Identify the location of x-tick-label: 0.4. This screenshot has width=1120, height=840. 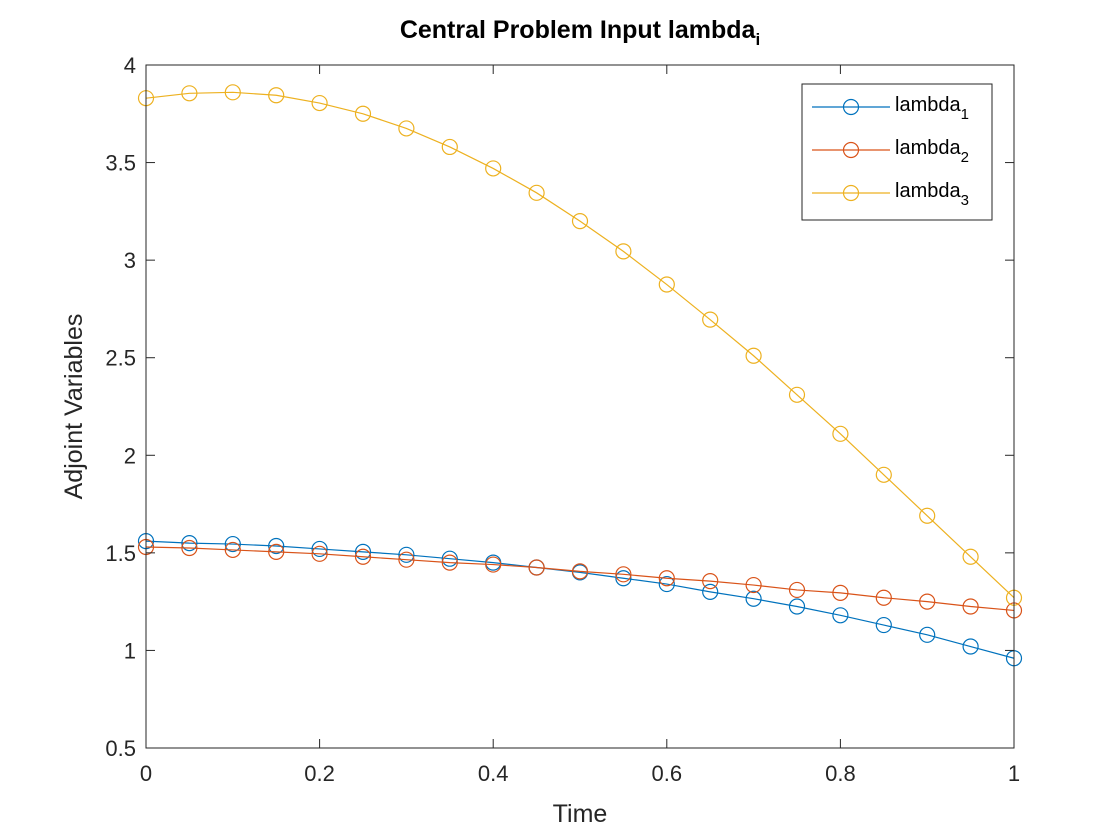
(493, 773).